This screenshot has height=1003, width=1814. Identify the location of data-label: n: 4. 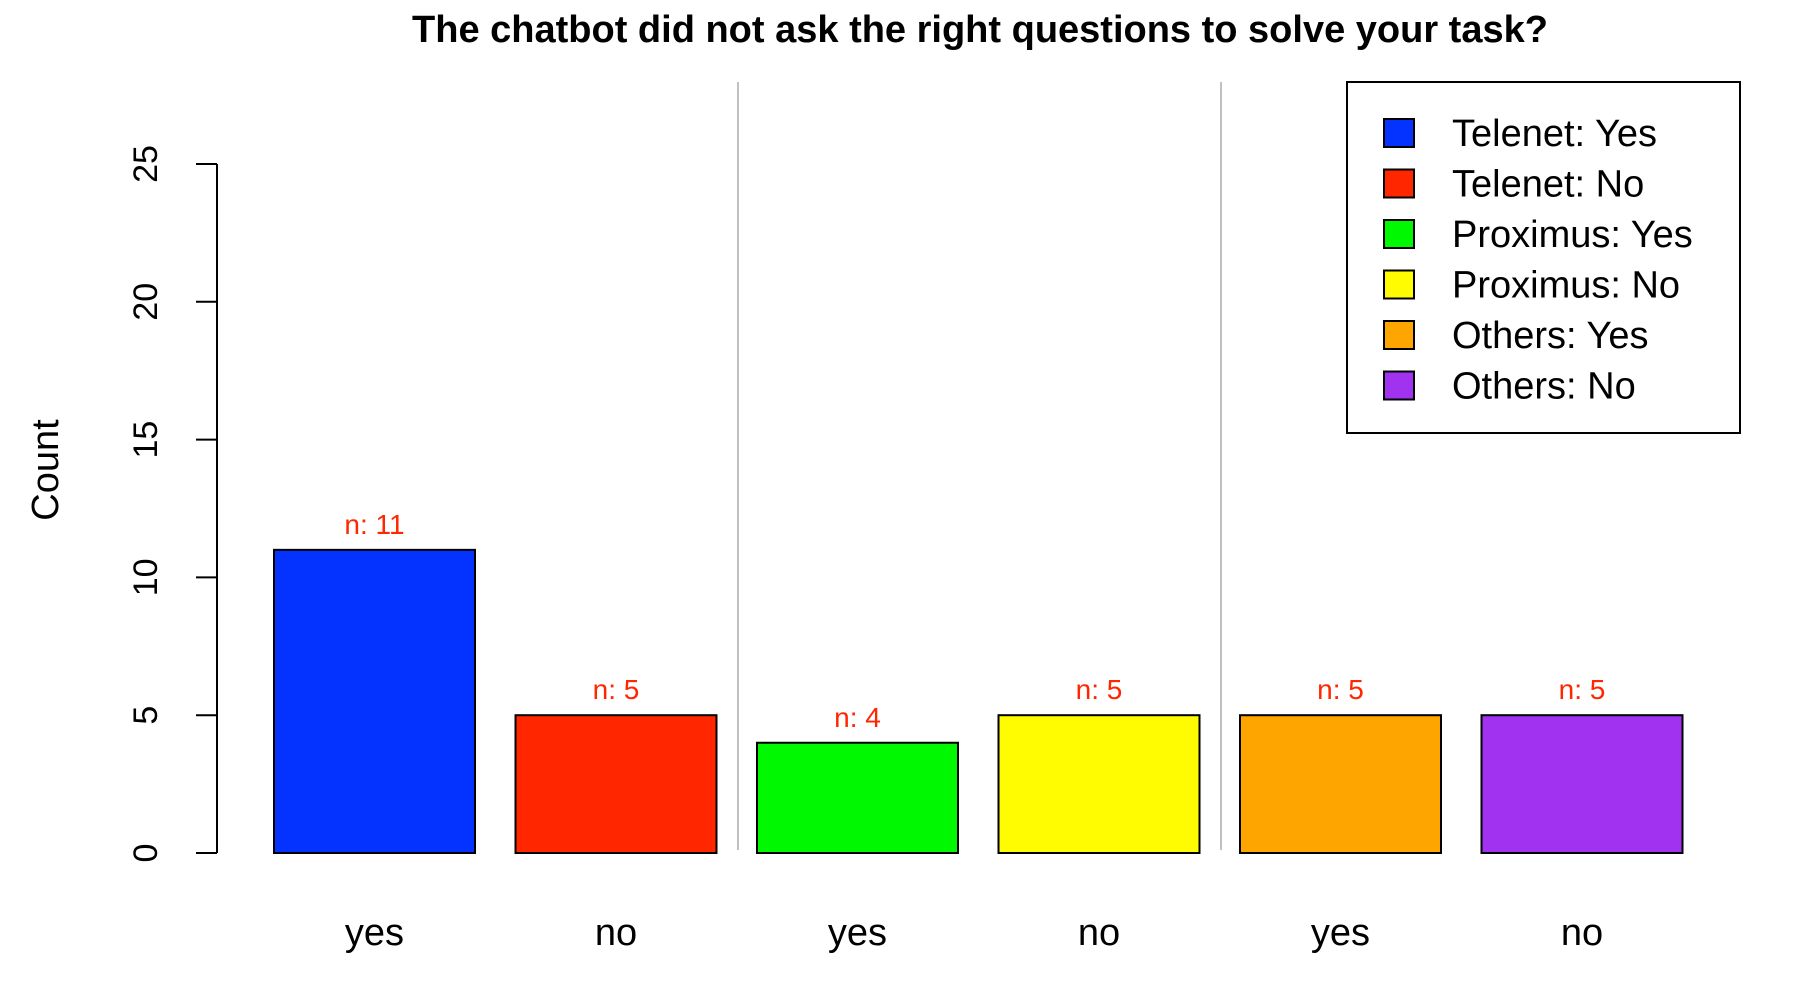
(857, 717).